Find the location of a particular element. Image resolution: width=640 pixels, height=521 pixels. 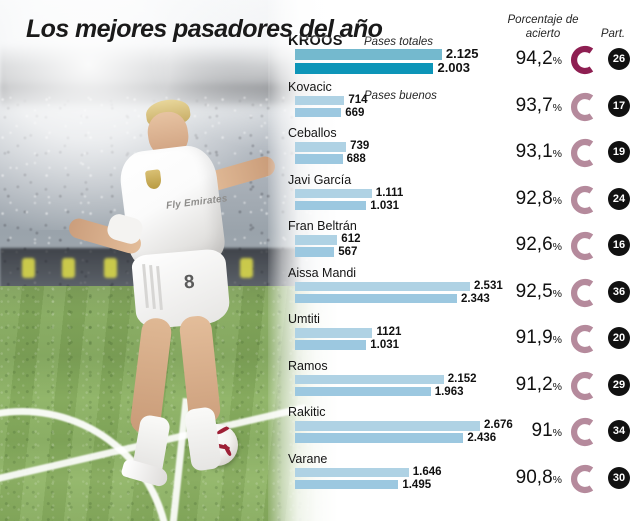

table-row: Rakitic 2.676 2.436 91% 34 is located at coordinates (454, 430).